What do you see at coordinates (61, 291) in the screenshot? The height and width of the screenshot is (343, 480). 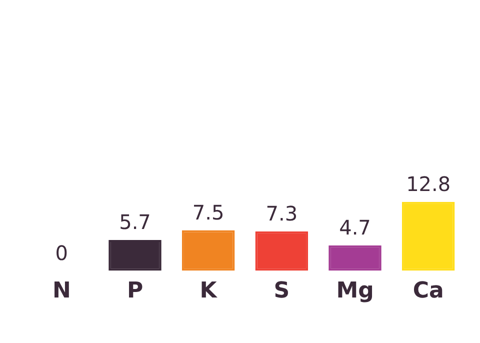 I see `x-tick-label: N` at bounding box center [61, 291].